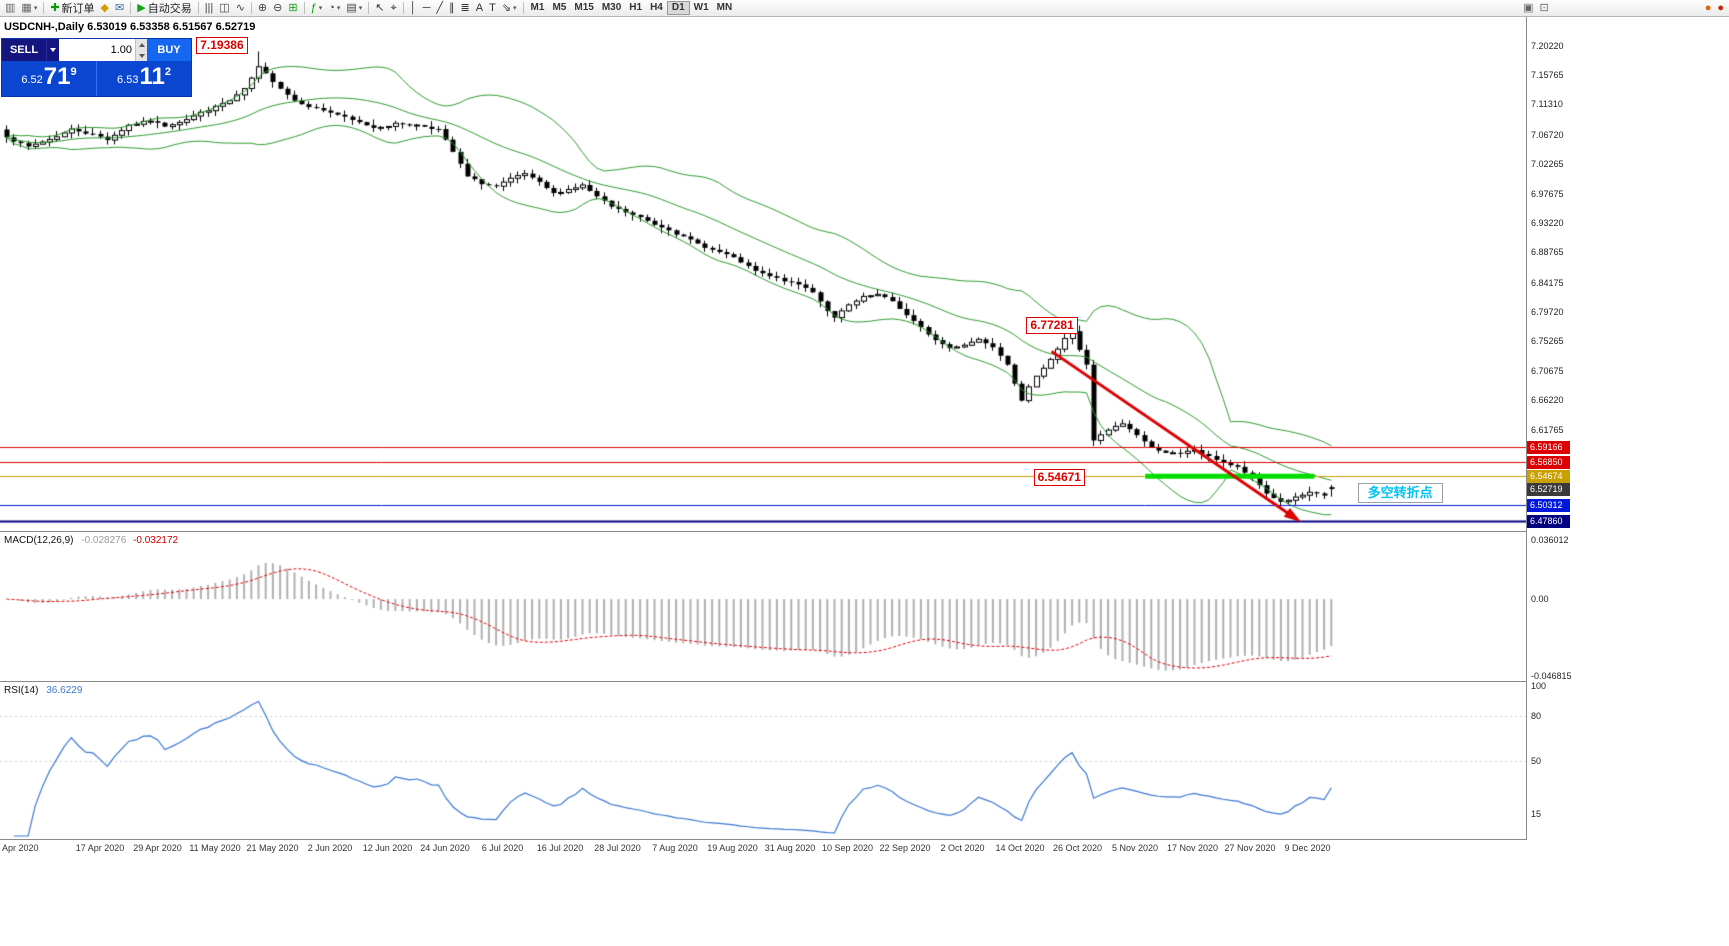  What do you see at coordinates (44, 27) in the screenshot?
I see `symbol-period-label: USDCNH-,Daily` at bounding box center [44, 27].